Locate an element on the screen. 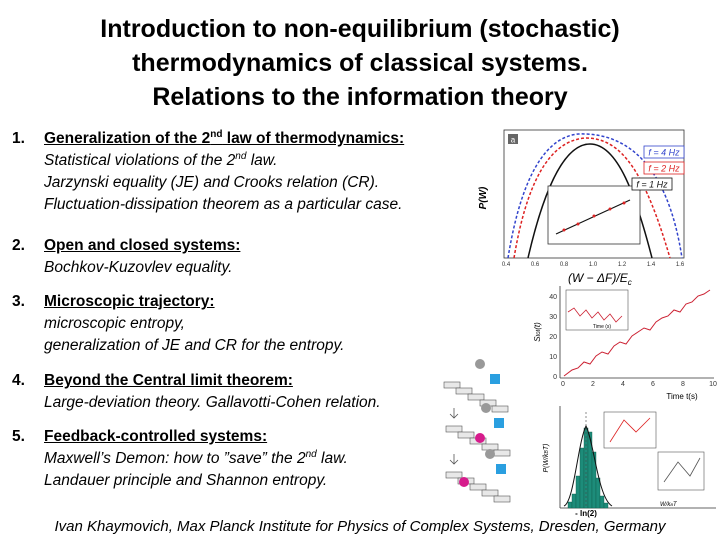  y-tick-labels: 40 30 20 10 0 is located at coordinates (553, 337).